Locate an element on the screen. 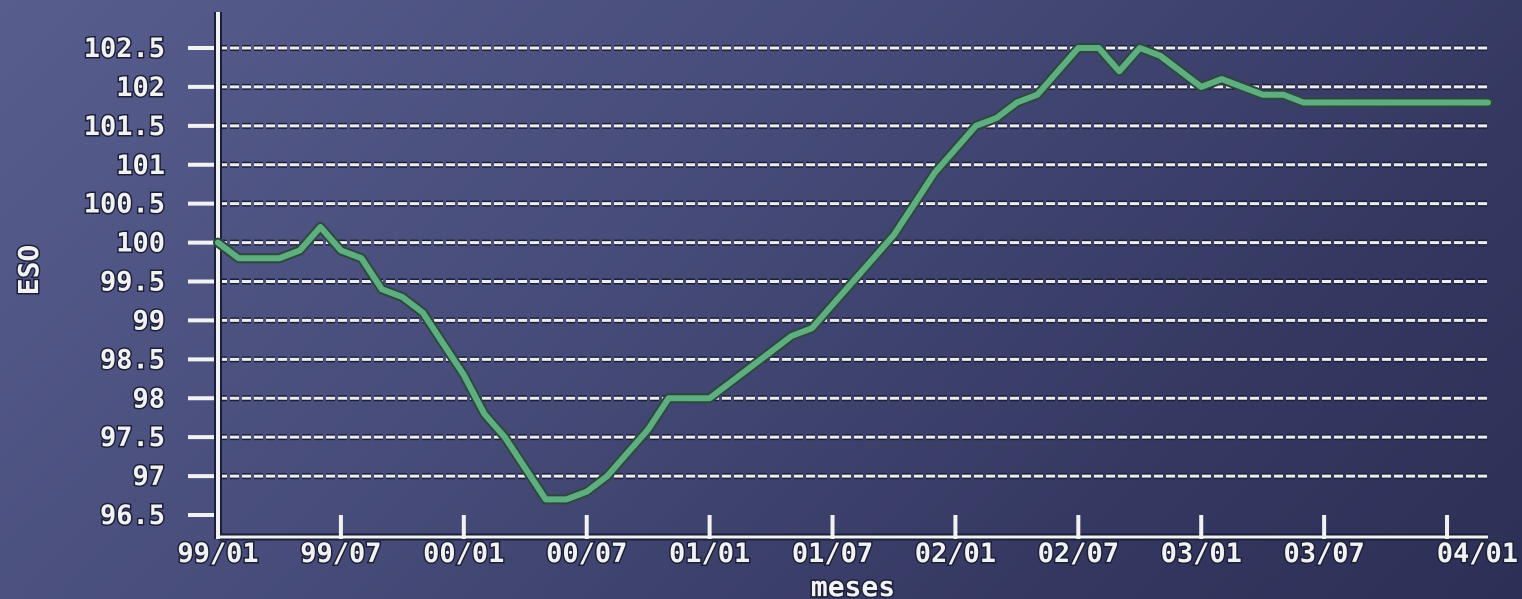 The height and width of the screenshot is (599, 1522). x-tick-label-9: 03/07 is located at coordinates (1323, 553).